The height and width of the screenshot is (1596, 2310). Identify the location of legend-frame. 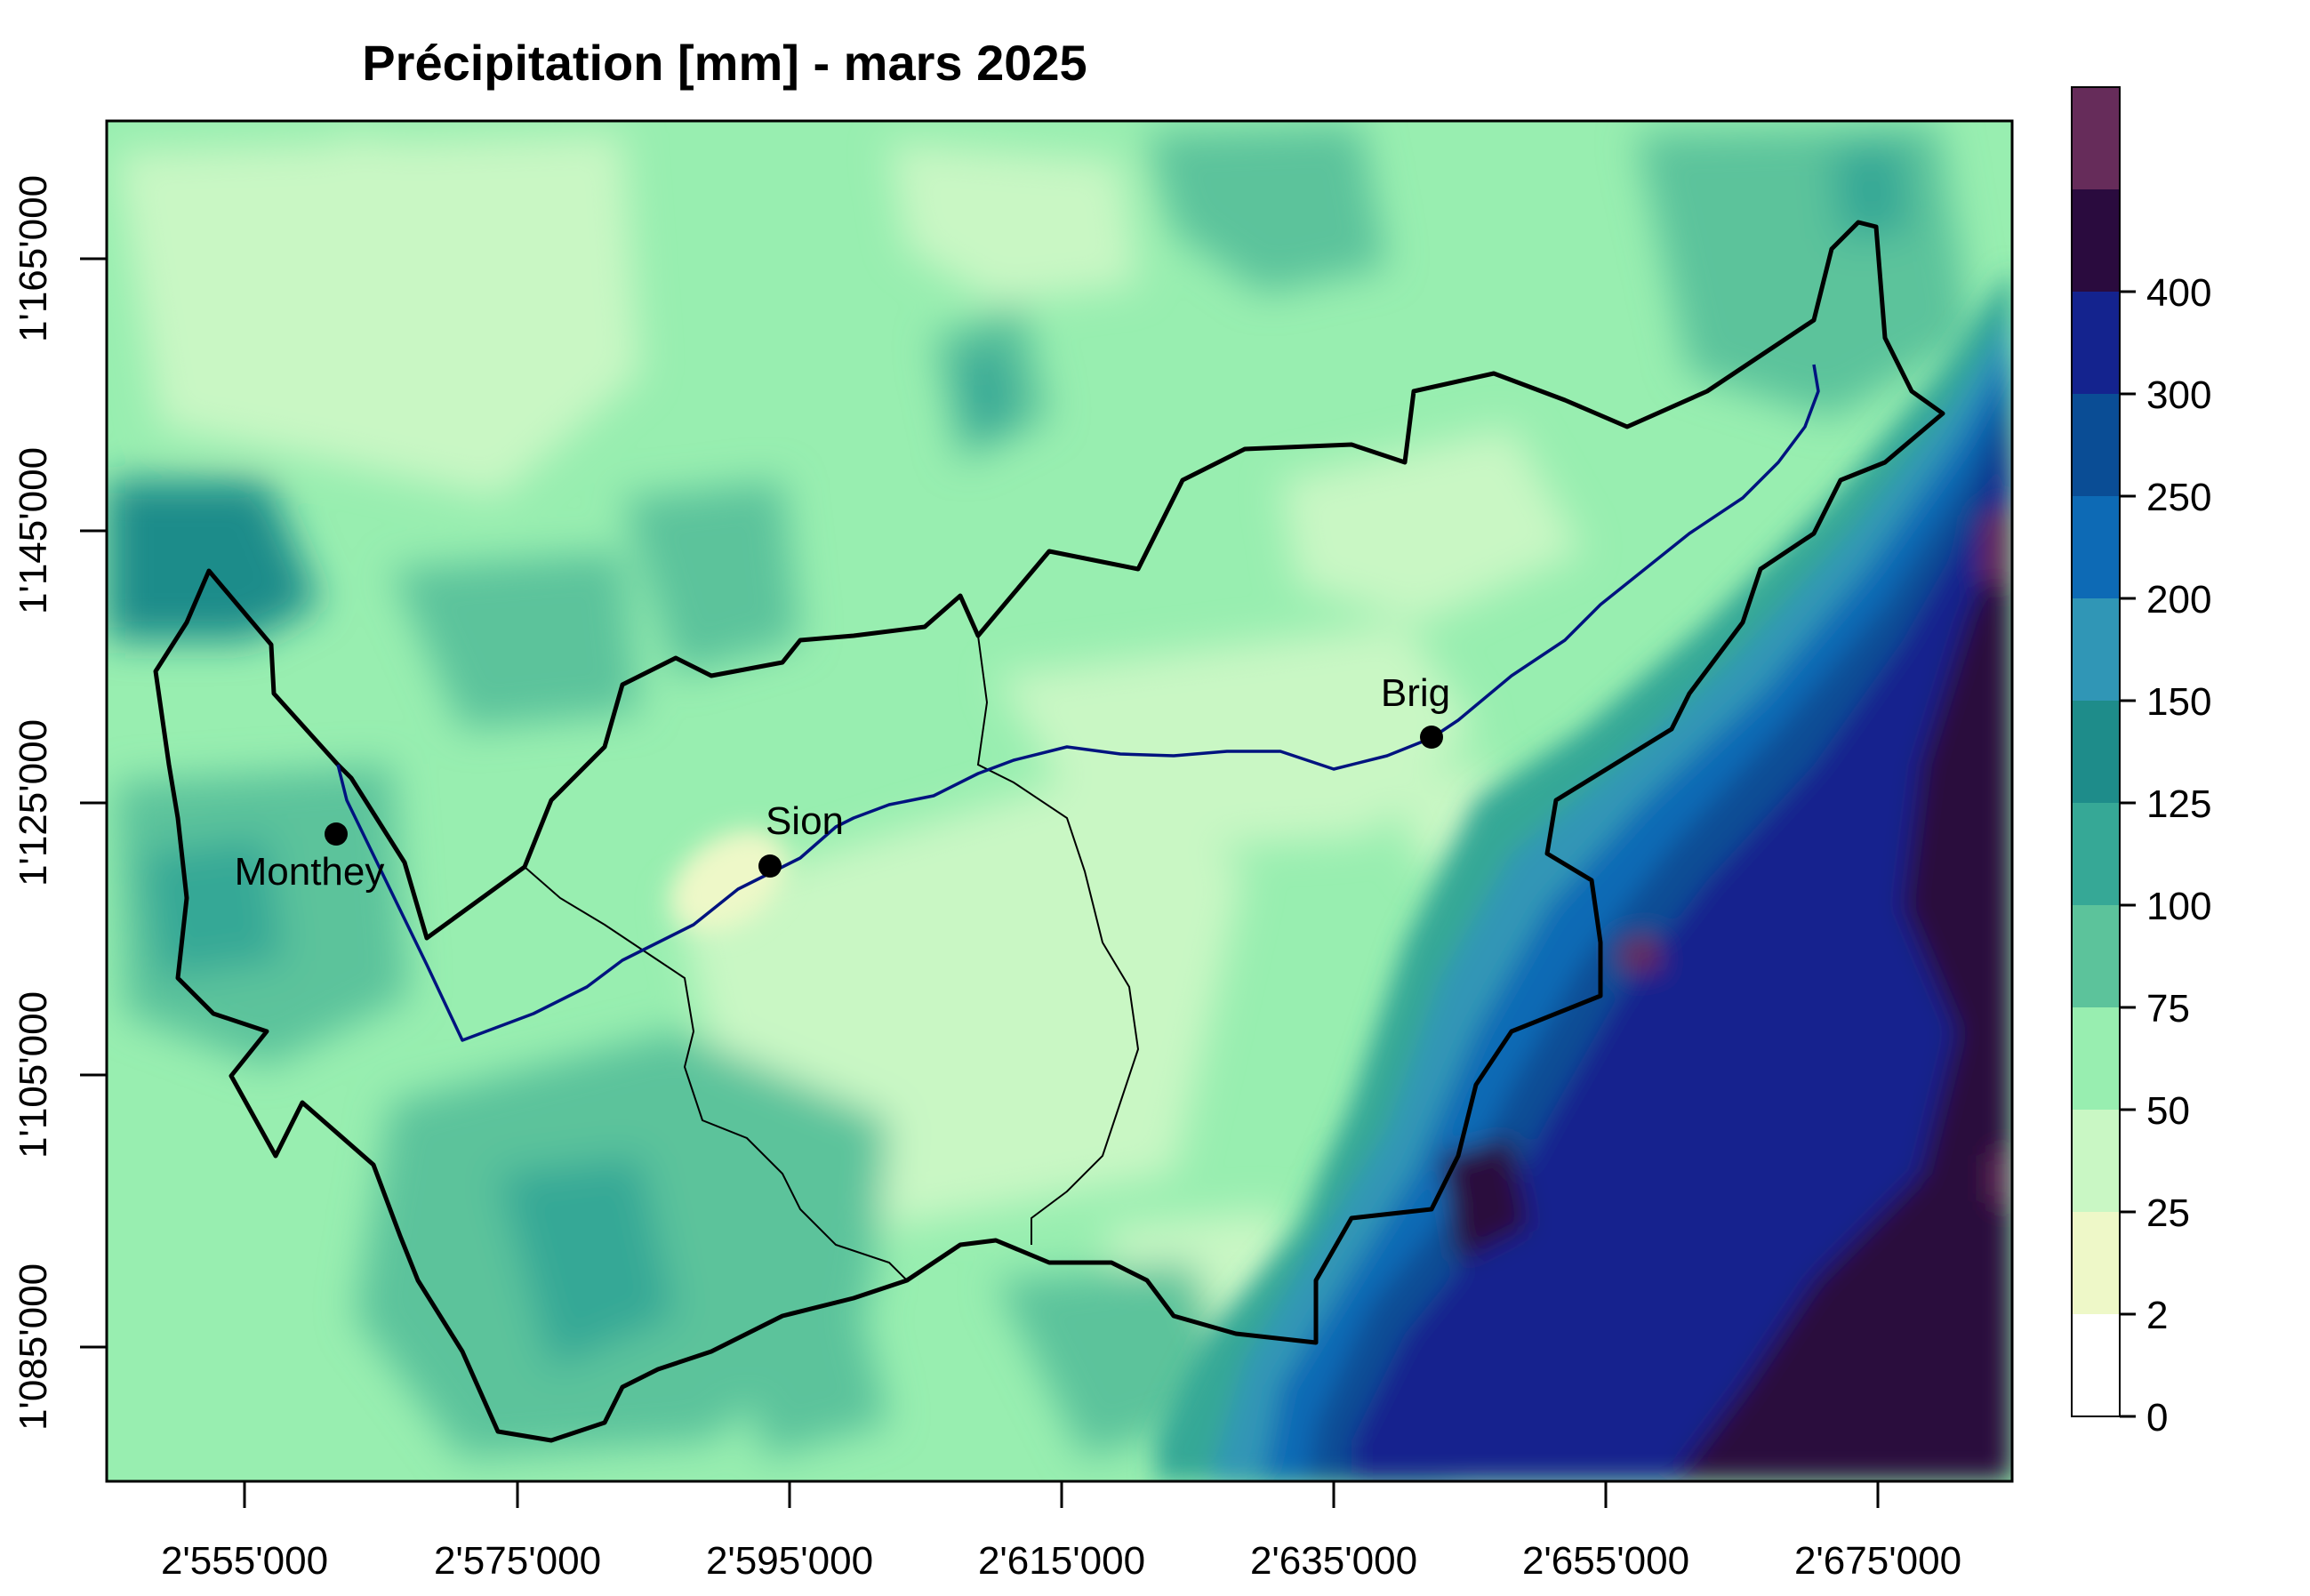
(2096, 751).